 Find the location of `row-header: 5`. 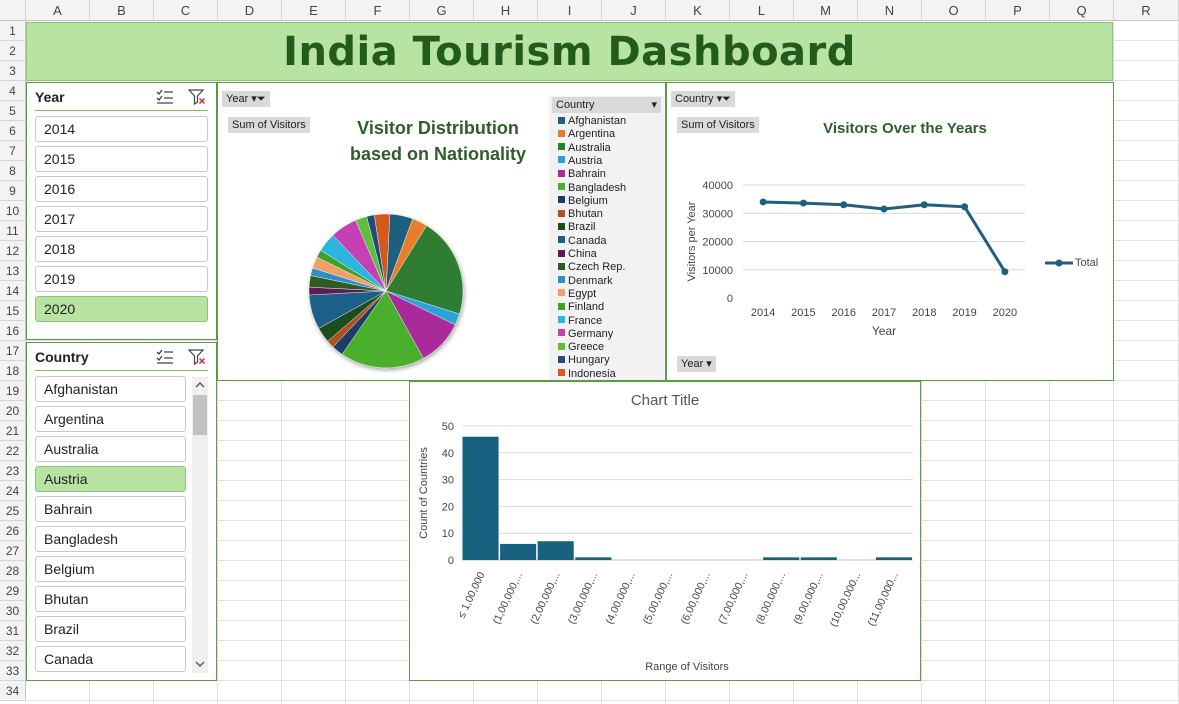

row-header: 5 is located at coordinates (13, 111).